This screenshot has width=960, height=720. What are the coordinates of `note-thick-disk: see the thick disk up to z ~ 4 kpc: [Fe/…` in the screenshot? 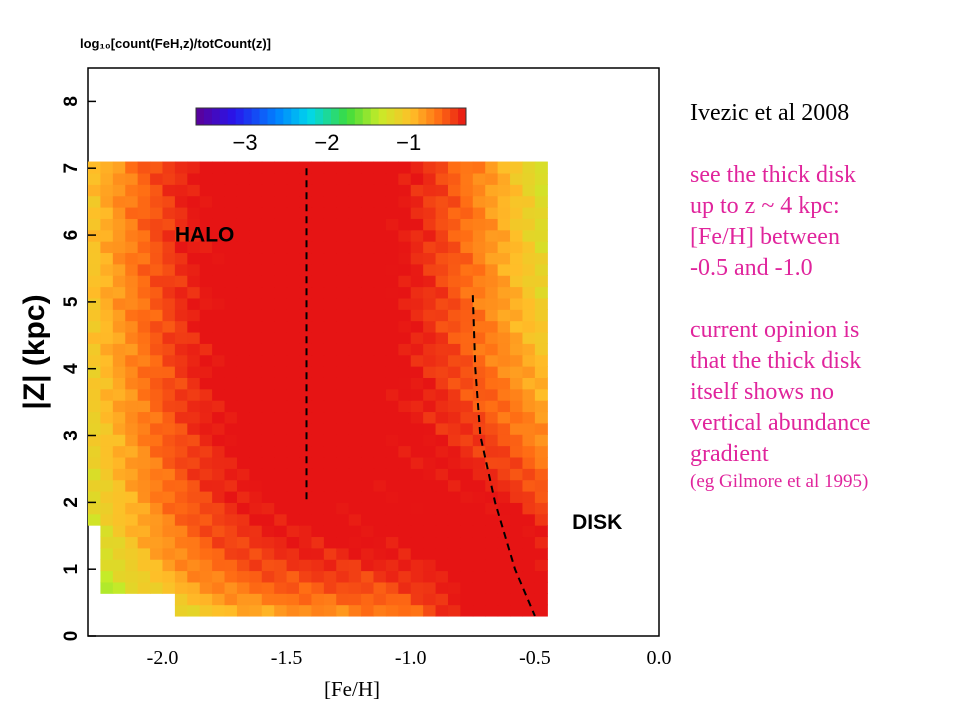 It's located at (822, 222).